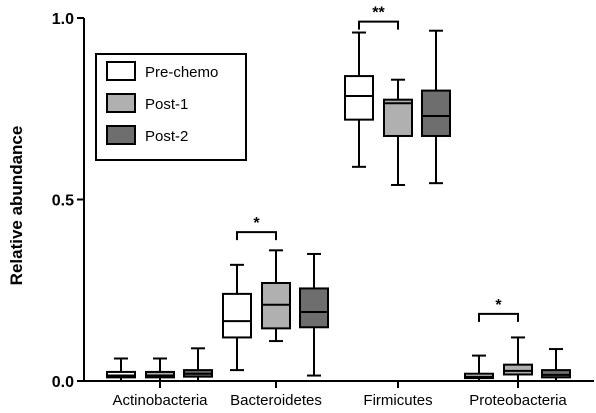 This screenshot has width=596, height=413. Describe the element at coordinates (518, 400) in the screenshot. I see `x-tick-label: Proteobacteria` at that location.